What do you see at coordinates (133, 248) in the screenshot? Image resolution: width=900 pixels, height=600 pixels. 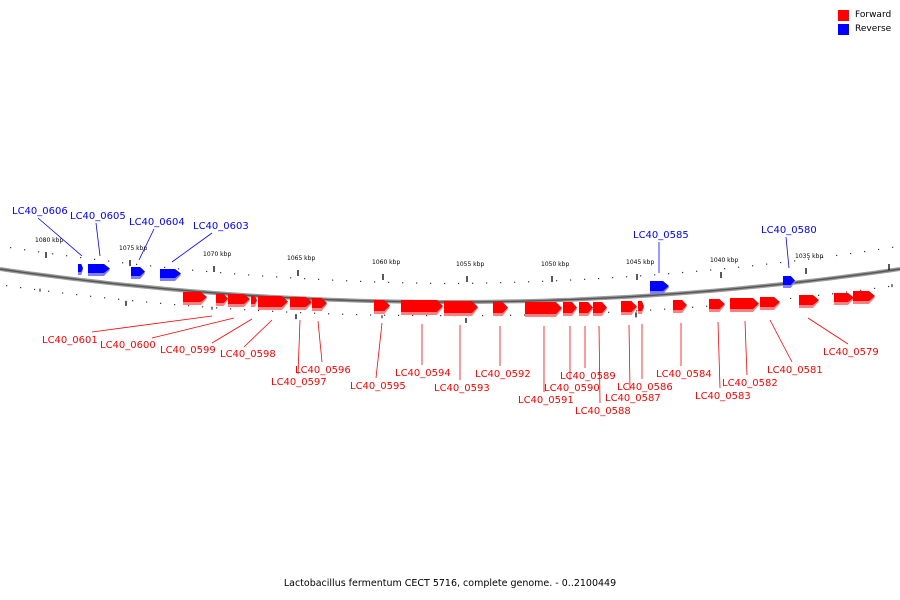 I see `ruler-tick-label: 1075 kbp` at bounding box center [133, 248].